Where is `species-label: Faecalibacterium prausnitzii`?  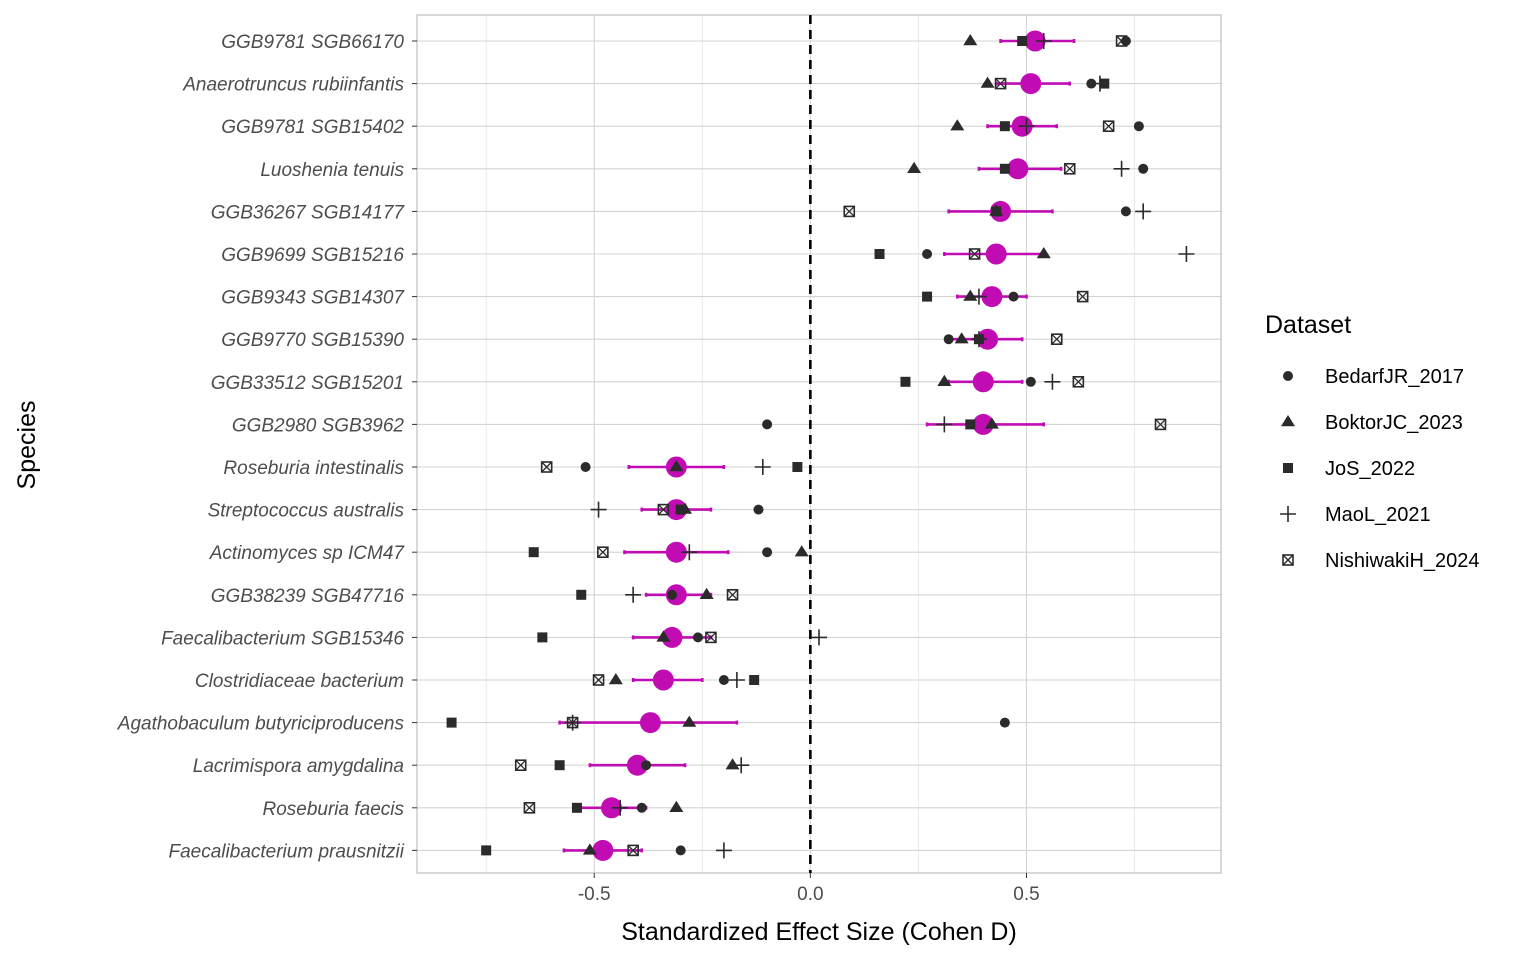 species-label: Faecalibacterium prausnitzii is located at coordinates (287, 851).